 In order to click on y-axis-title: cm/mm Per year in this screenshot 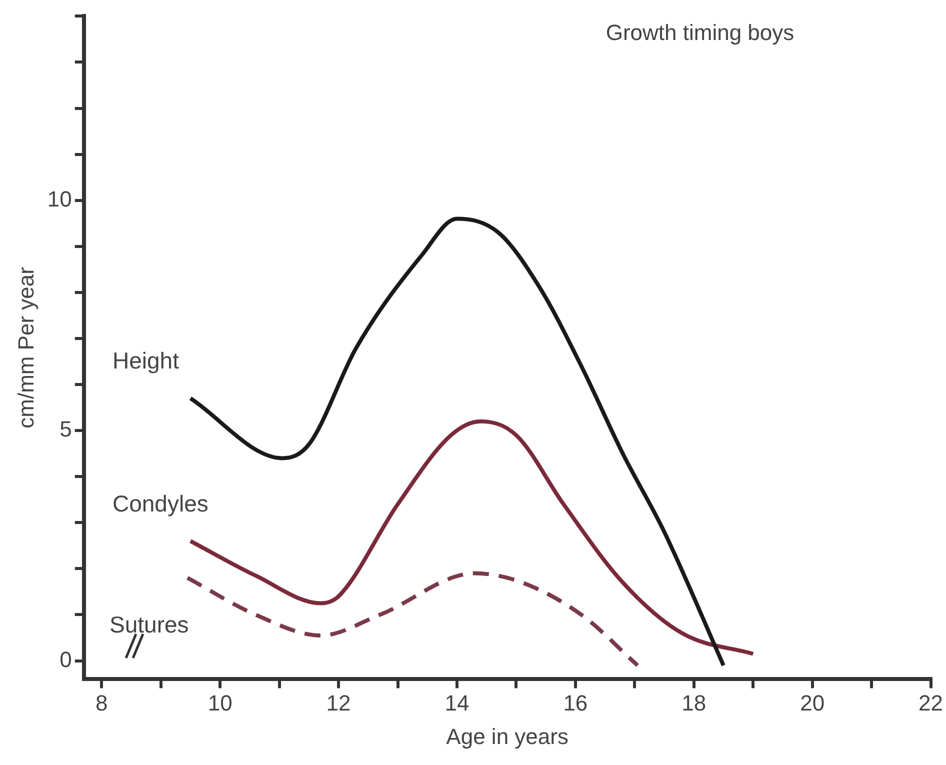, I will do `click(25, 347)`.